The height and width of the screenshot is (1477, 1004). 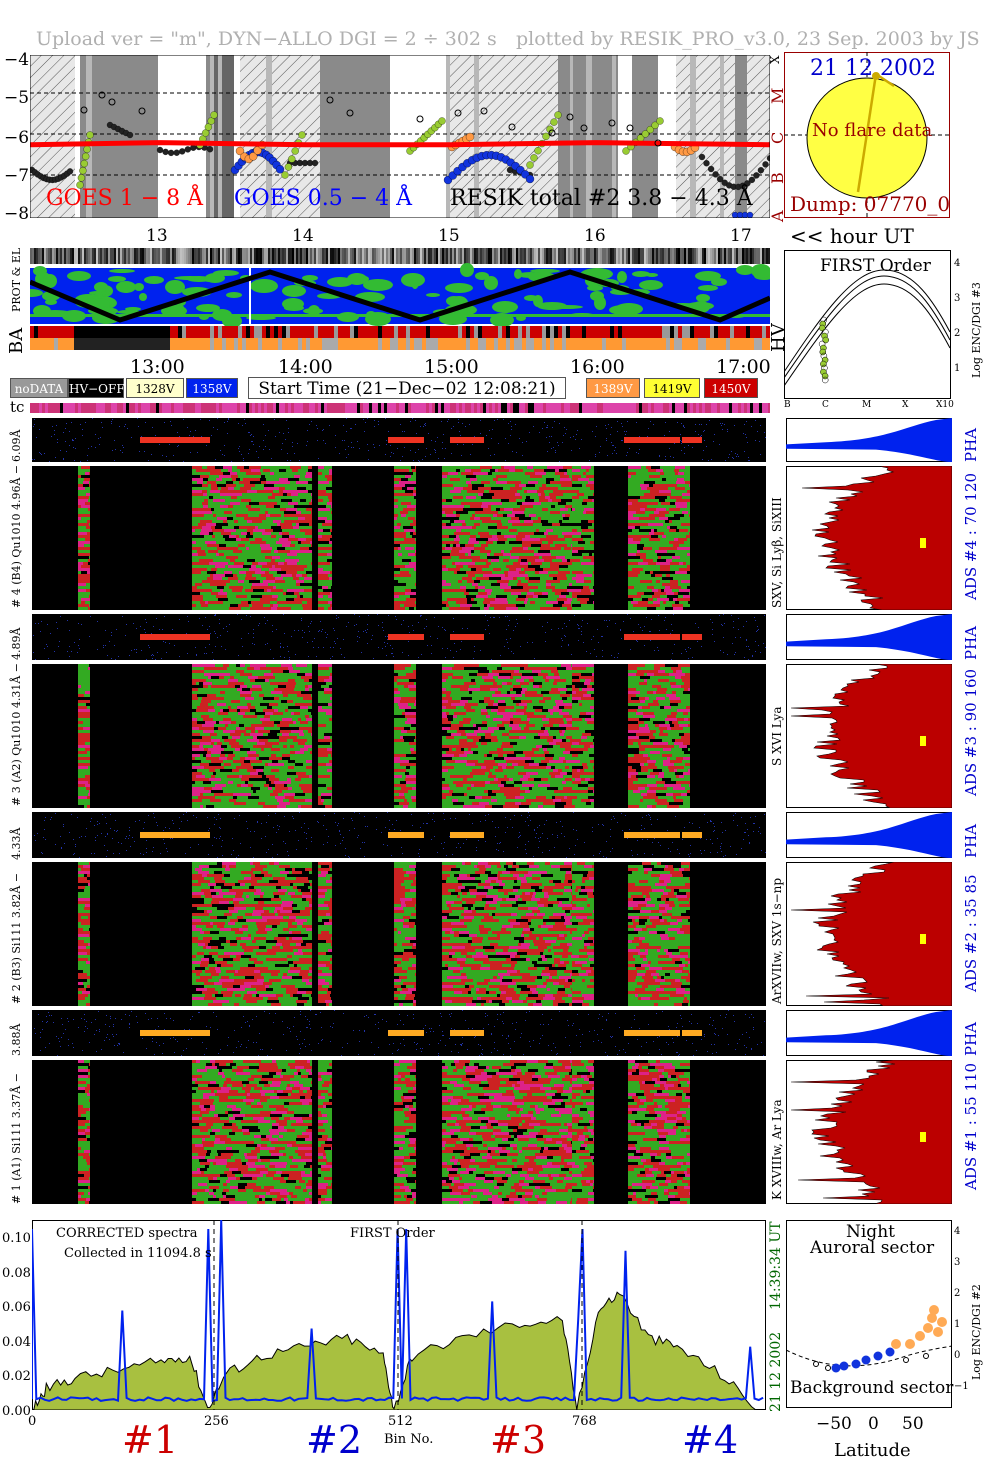 What do you see at coordinates (589, 136) in the screenshot?
I see `goes-band-light` at bounding box center [589, 136].